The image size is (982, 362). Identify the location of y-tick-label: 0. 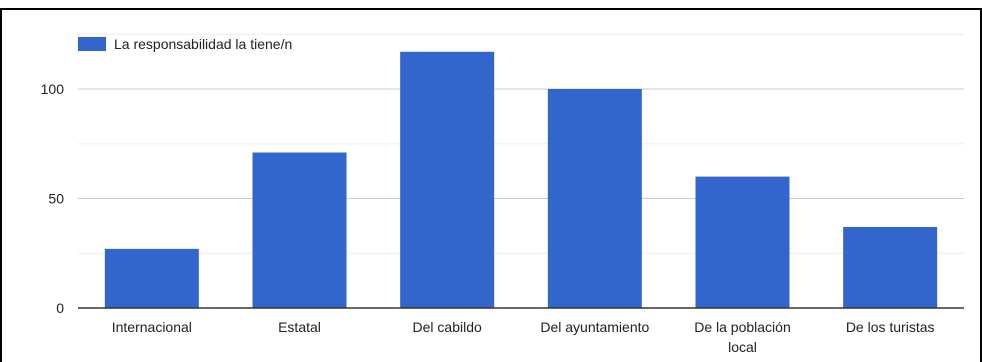
(60, 308).